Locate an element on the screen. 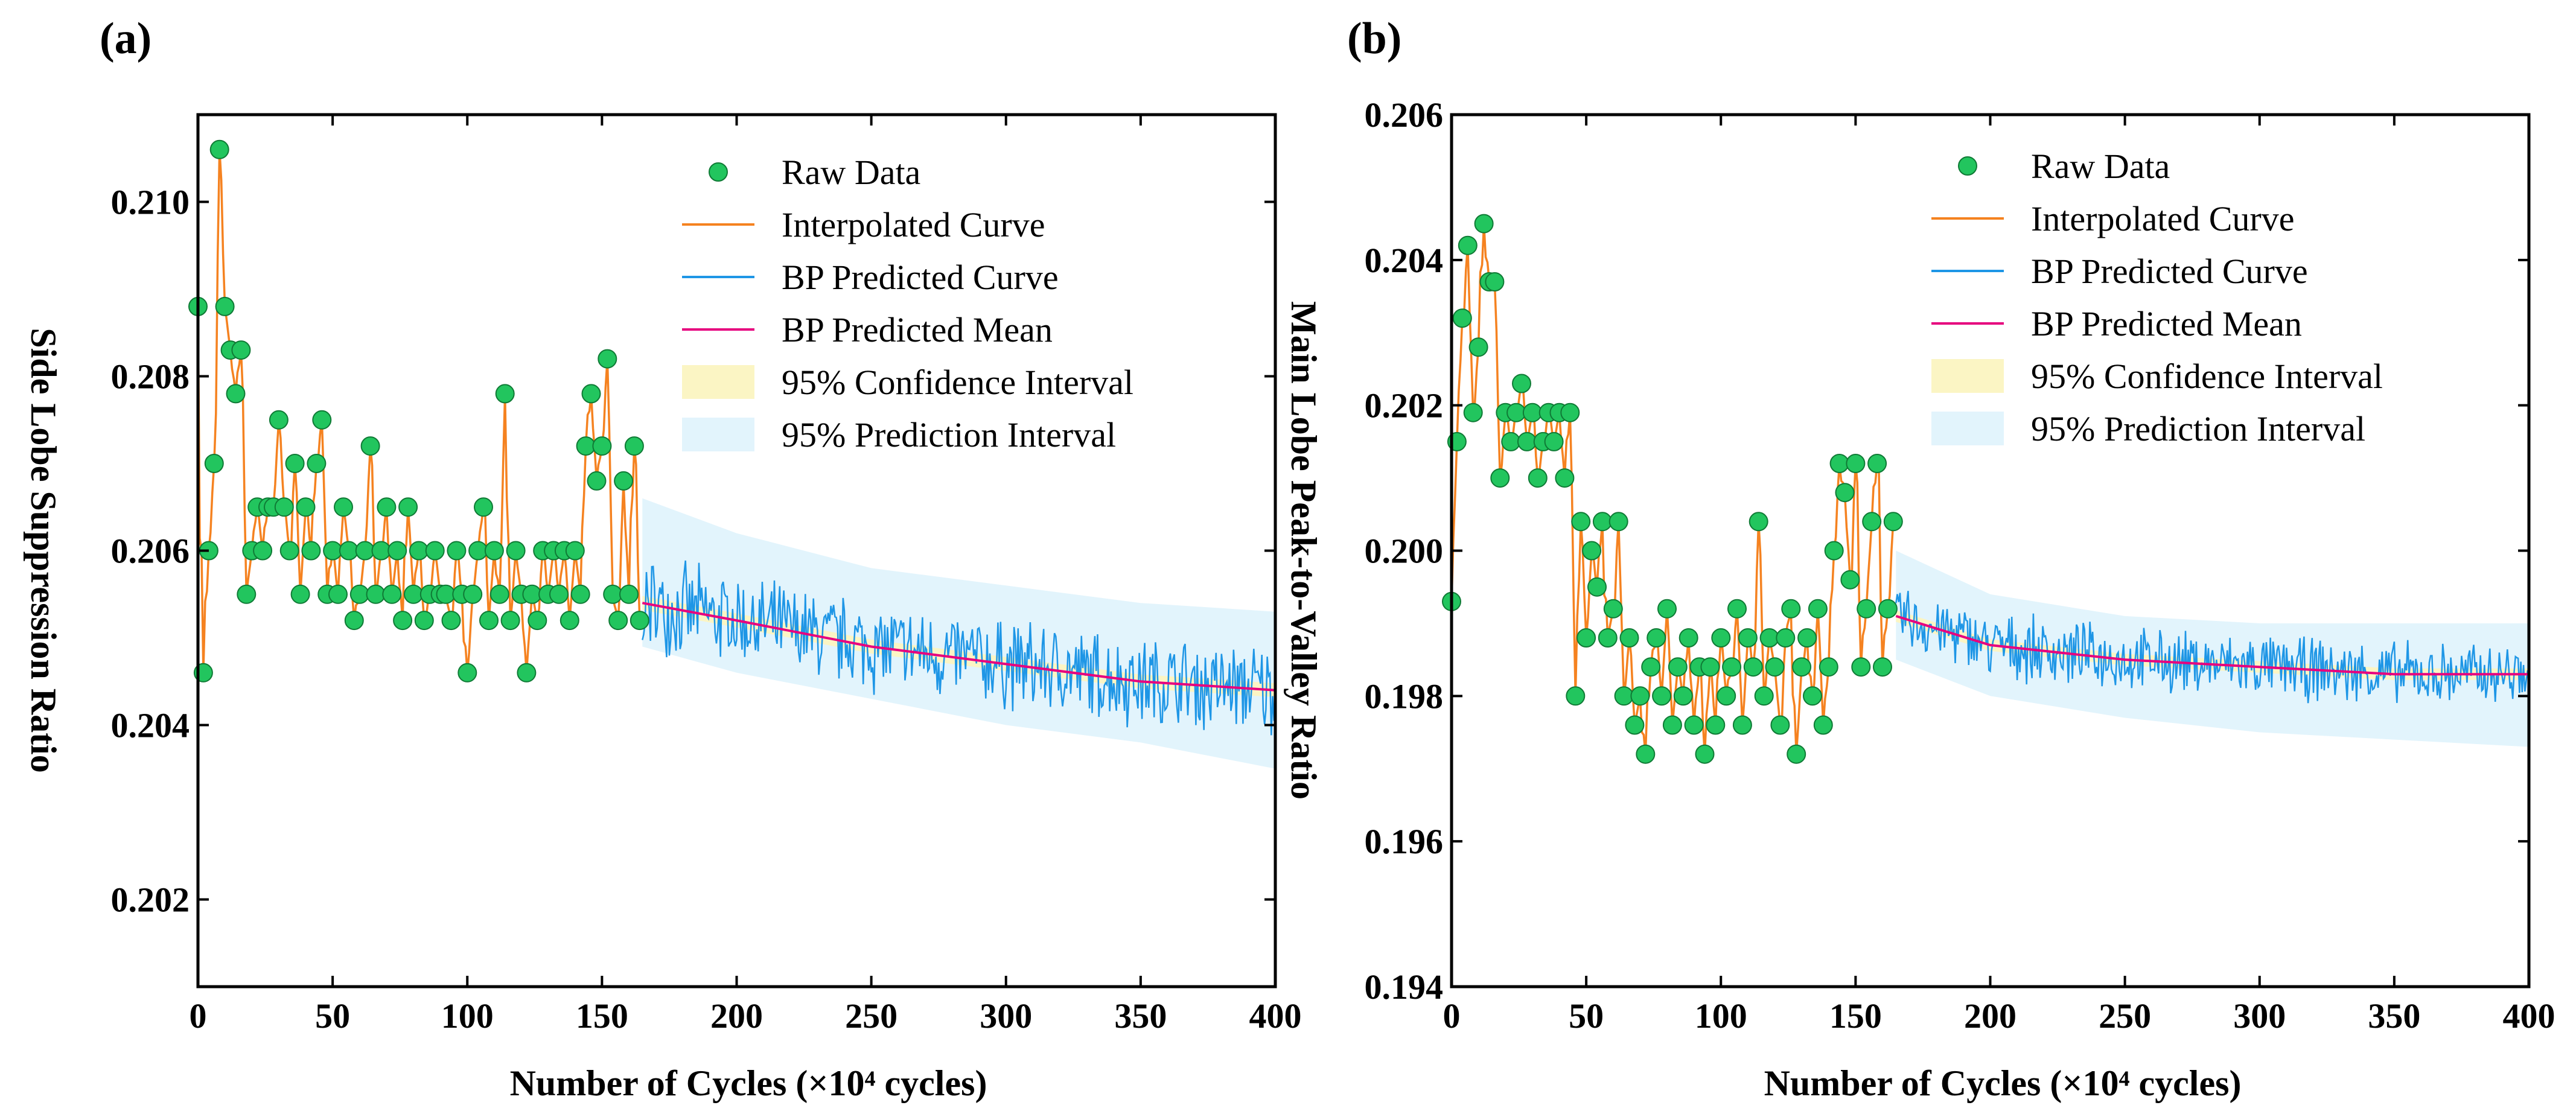 Image resolution: width=2576 pixels, height=1114 pixels. b-y-axis-title: Main Lobe Peak-to-Valley Ratio is located at coordinates (1304, 550).